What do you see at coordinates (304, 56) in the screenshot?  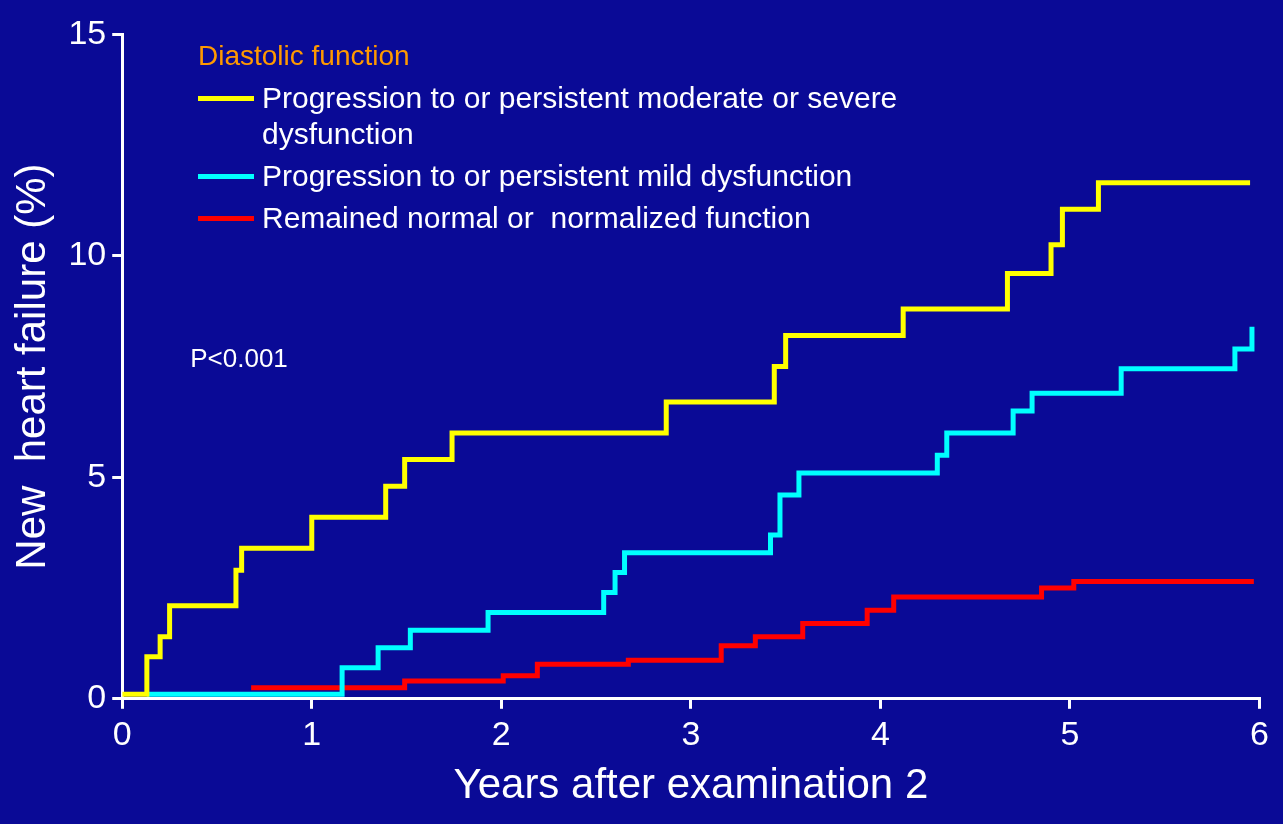 I see `legend-title: Diastolic function` at bounding box center [304, 56].